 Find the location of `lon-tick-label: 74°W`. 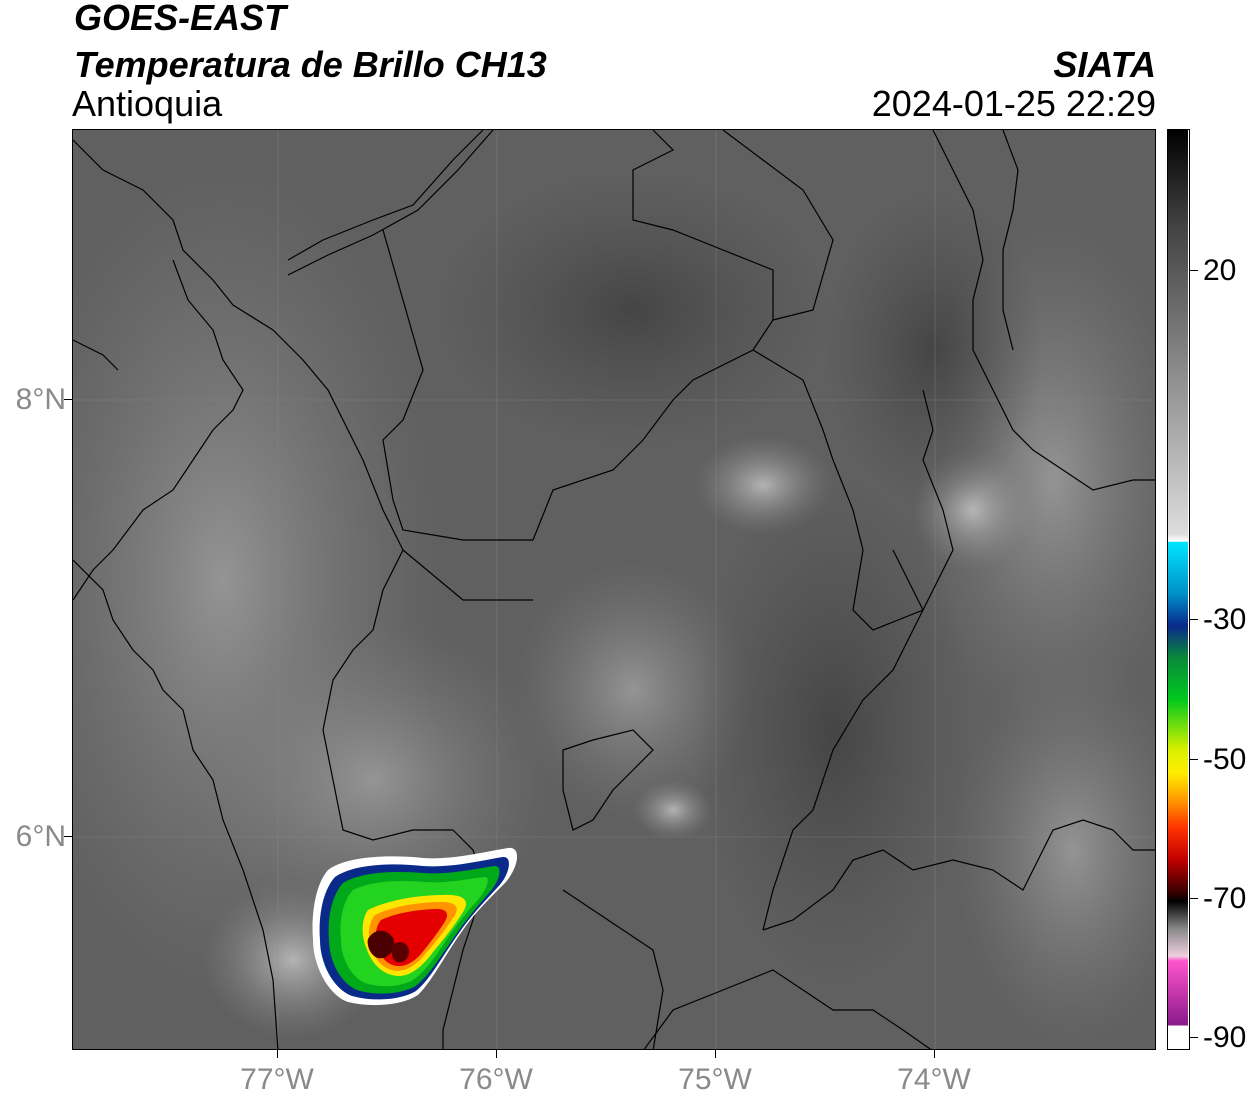

lon-tick-label: 74°W is located at coordinates (934, 1079).